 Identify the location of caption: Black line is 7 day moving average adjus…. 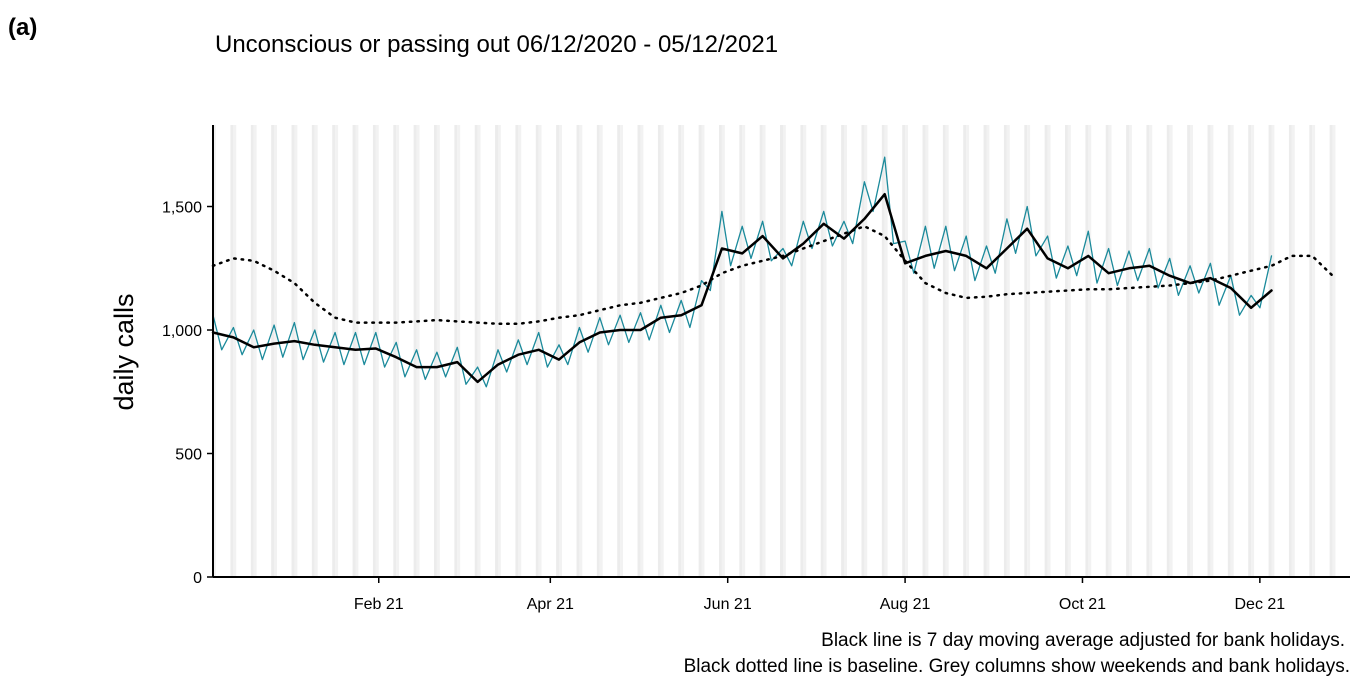
(1083, 640).